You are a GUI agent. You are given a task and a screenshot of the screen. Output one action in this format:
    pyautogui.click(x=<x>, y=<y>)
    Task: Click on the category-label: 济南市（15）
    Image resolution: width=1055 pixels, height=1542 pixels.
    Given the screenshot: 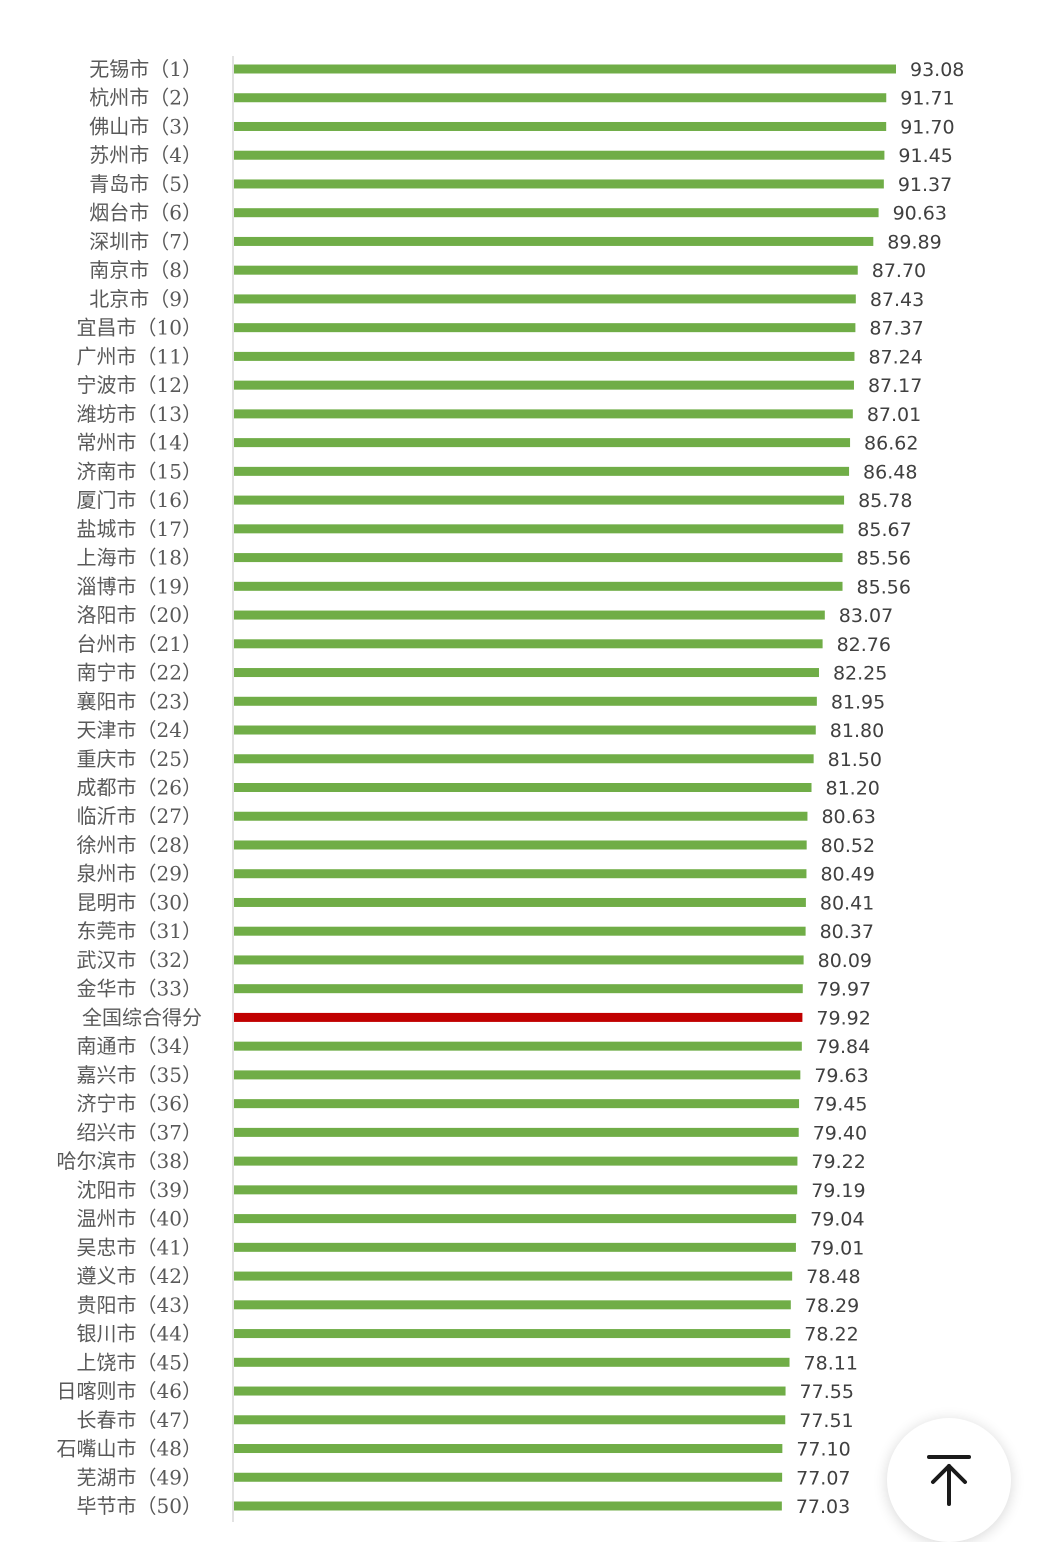 What is the action you would take?
    pyautogui.click(x=139, y=471)
    